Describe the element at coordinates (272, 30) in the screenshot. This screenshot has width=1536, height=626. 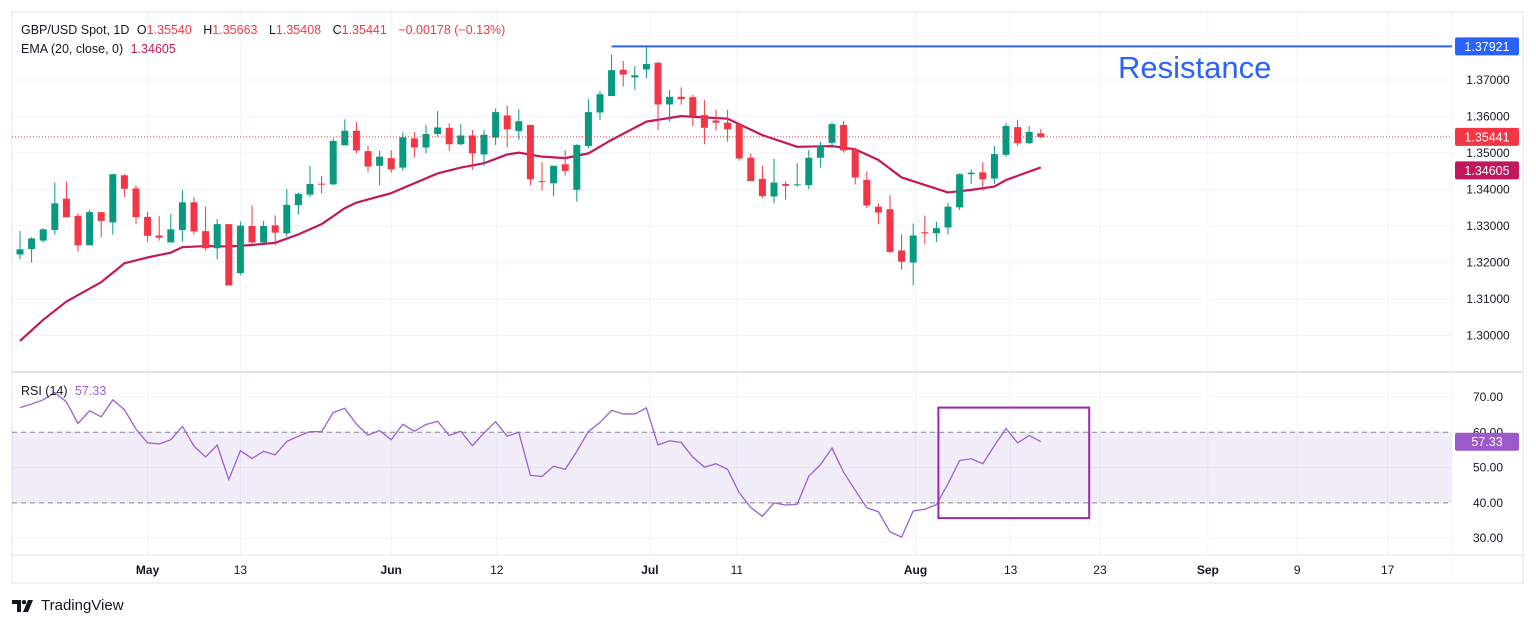
I see `low-label: L` at that location.